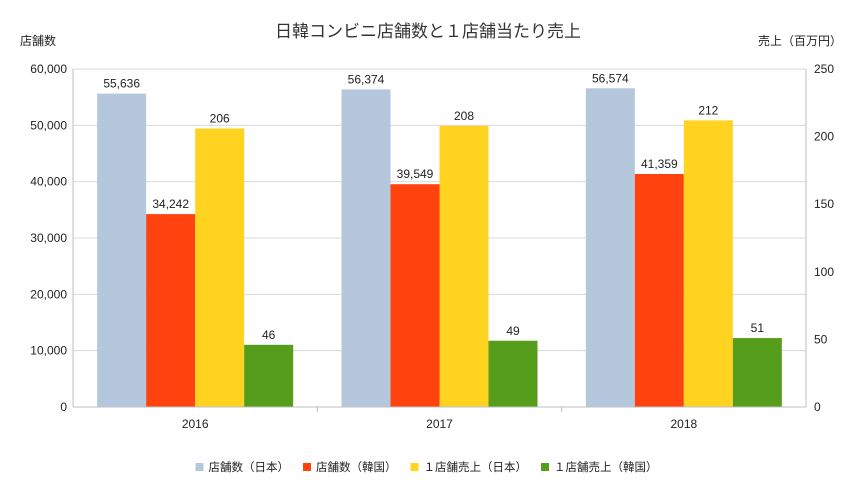 This screenshot has width=853, height=480. Describe the element at coordinates (464, 116) in the screenshot. I see `data-label: 208` at that location.